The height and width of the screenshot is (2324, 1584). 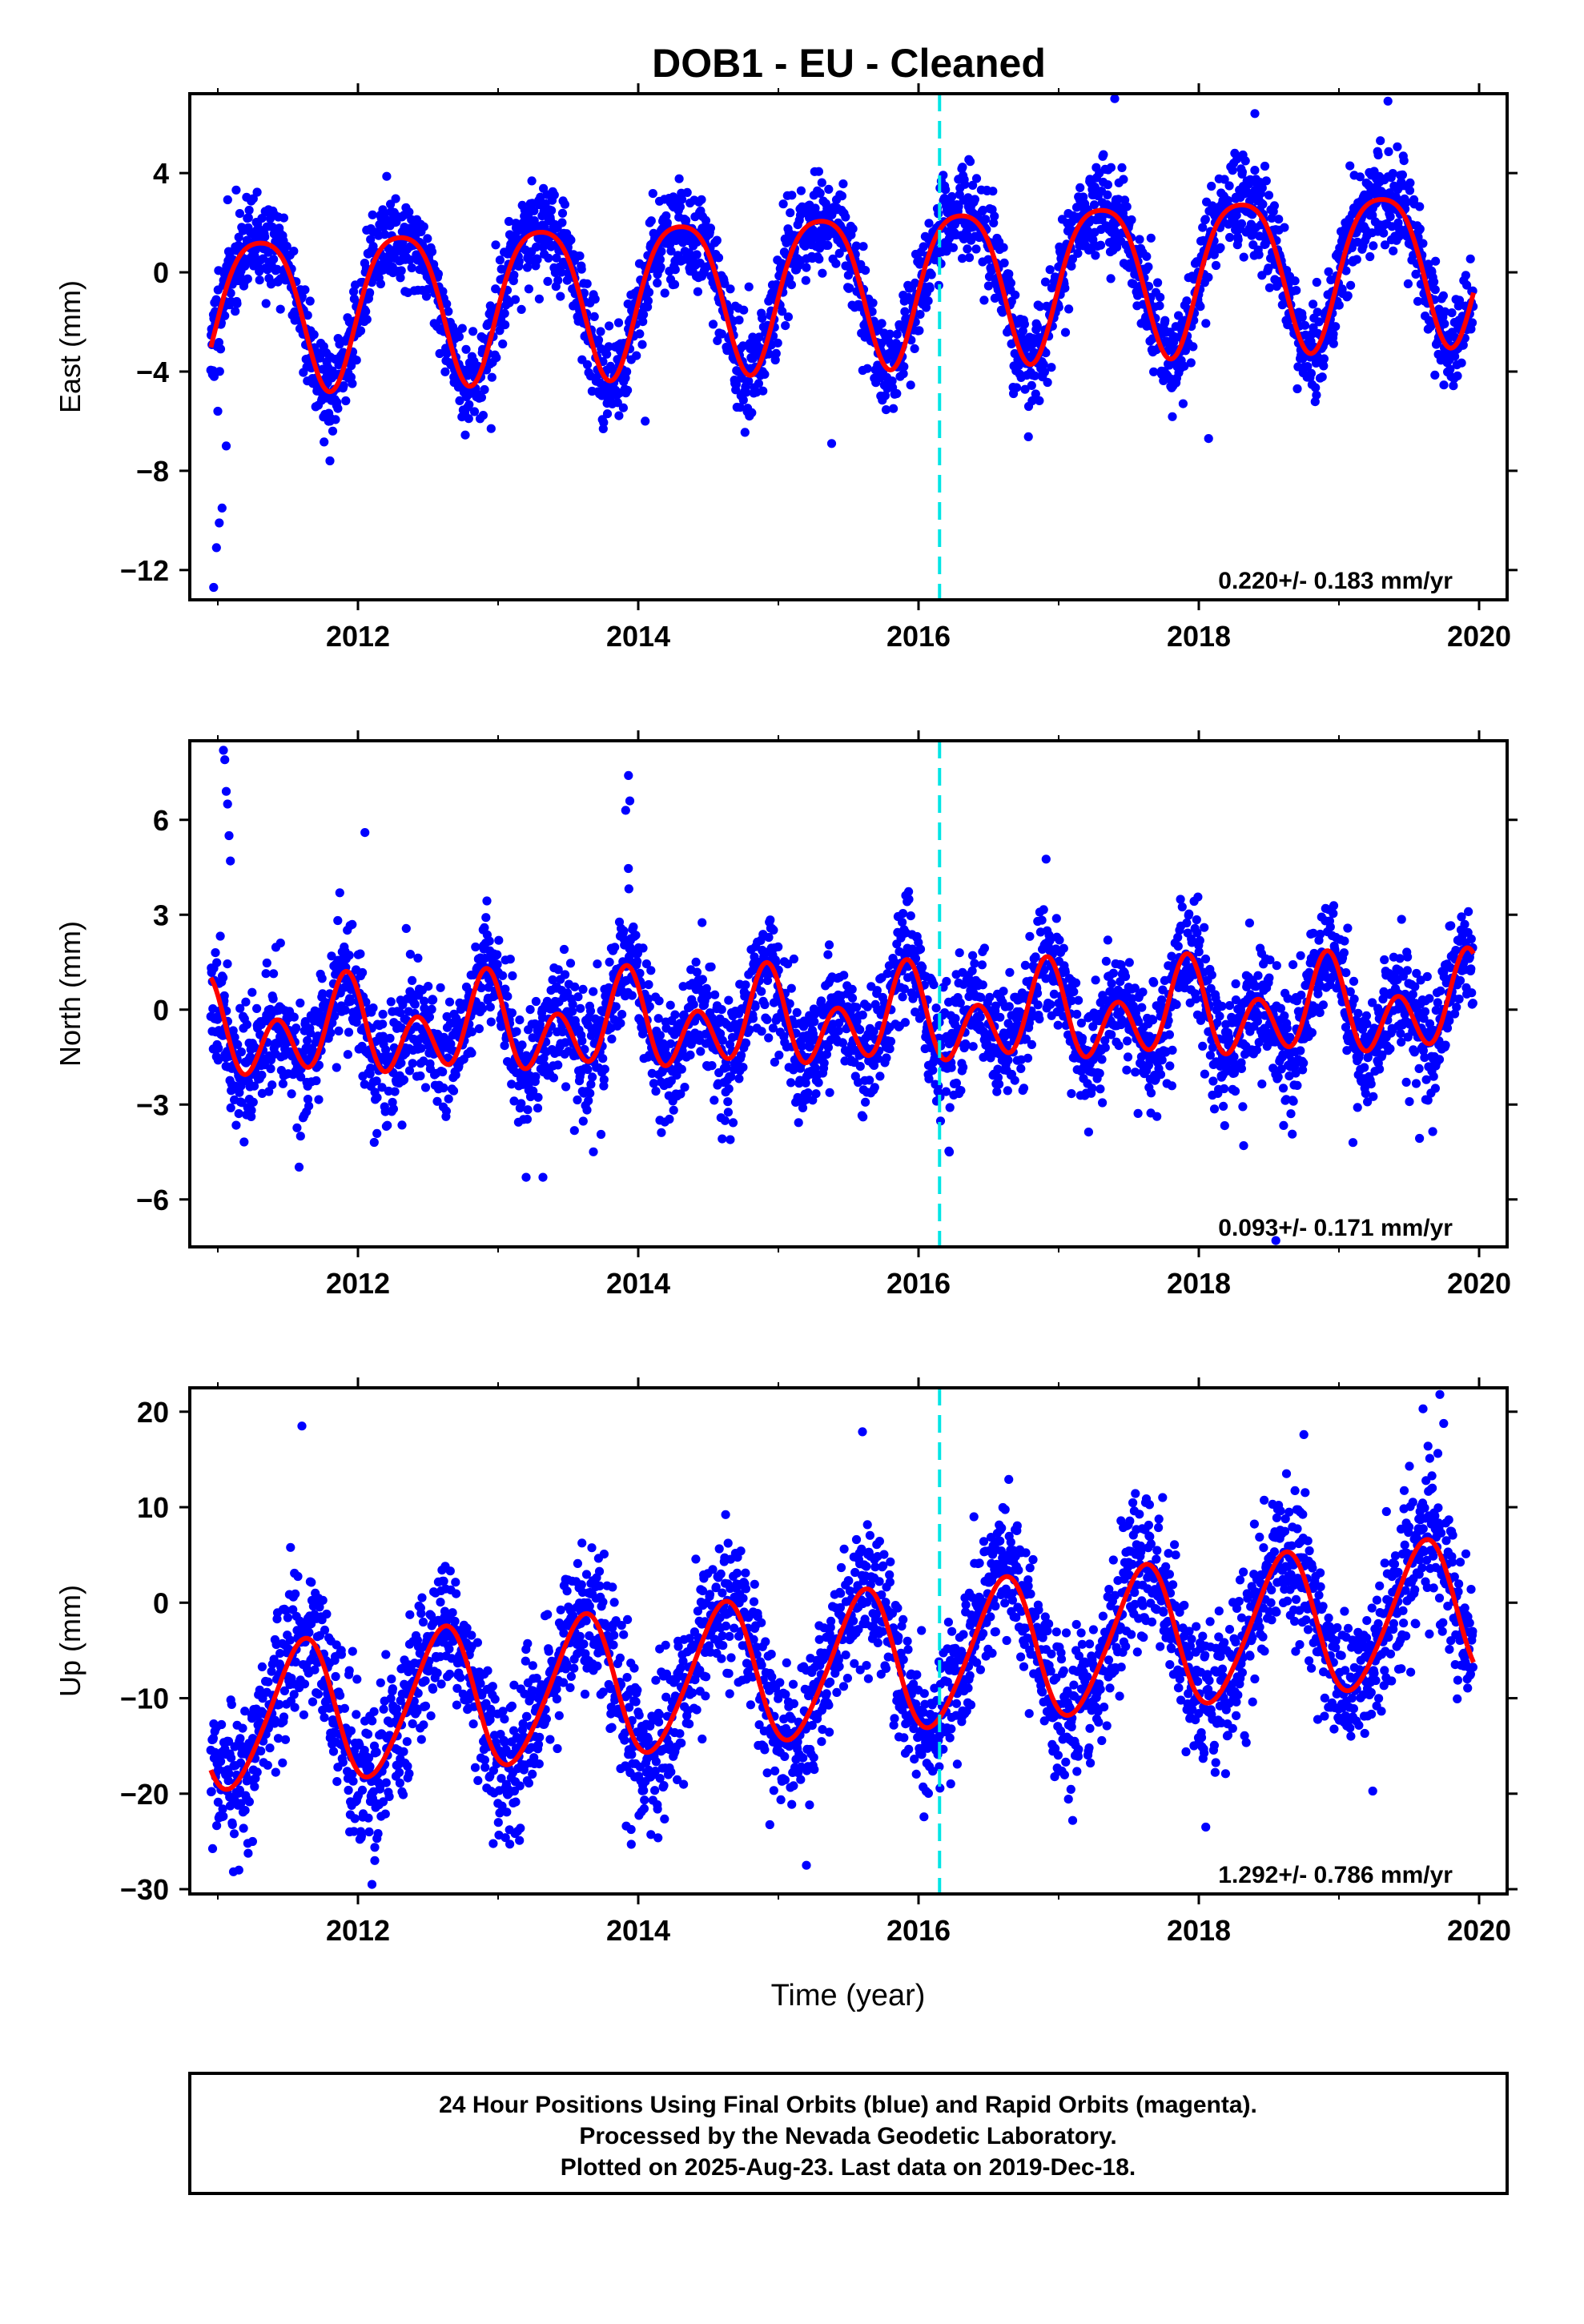 What do you see at coordinates (919, 636) in the screenshot?
I see `x-tick-label: 2016` at bounding box center [919, 636].